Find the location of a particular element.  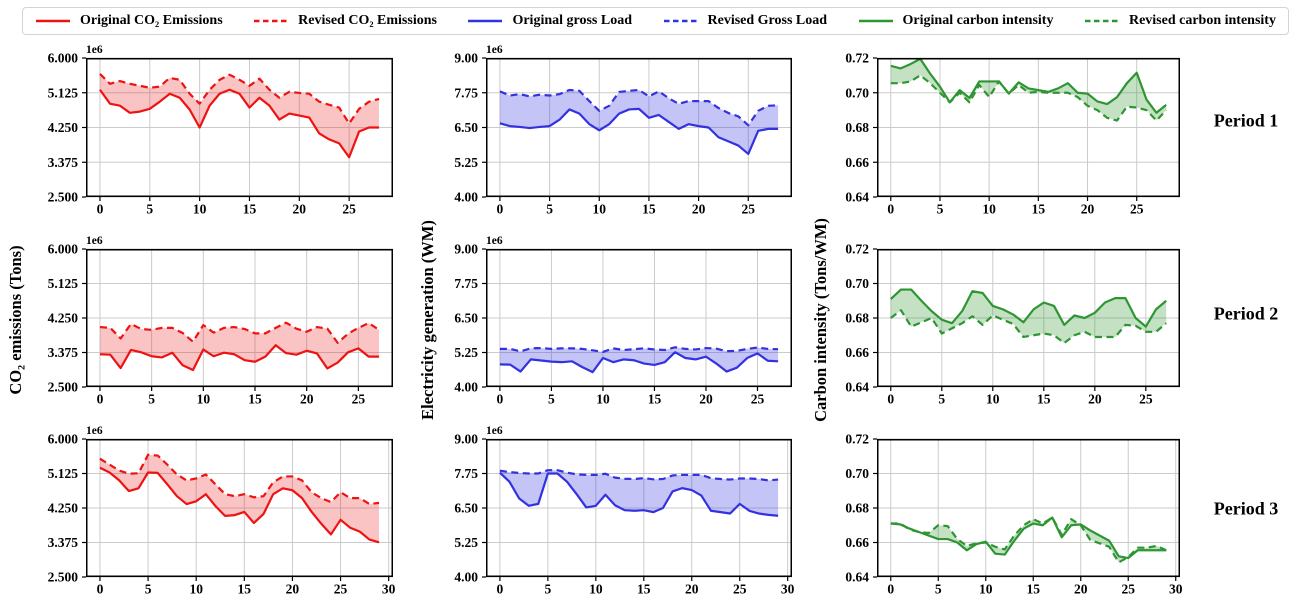

solid-line-sample-icon is located at coordinates (53, 21).